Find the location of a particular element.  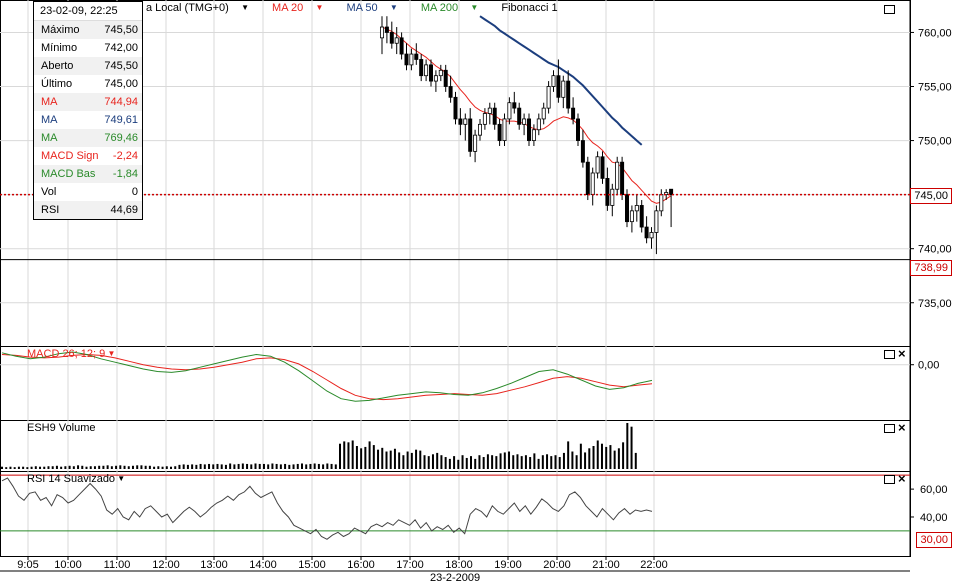

volume-maximize-icon is located at coordinates (889, 428).